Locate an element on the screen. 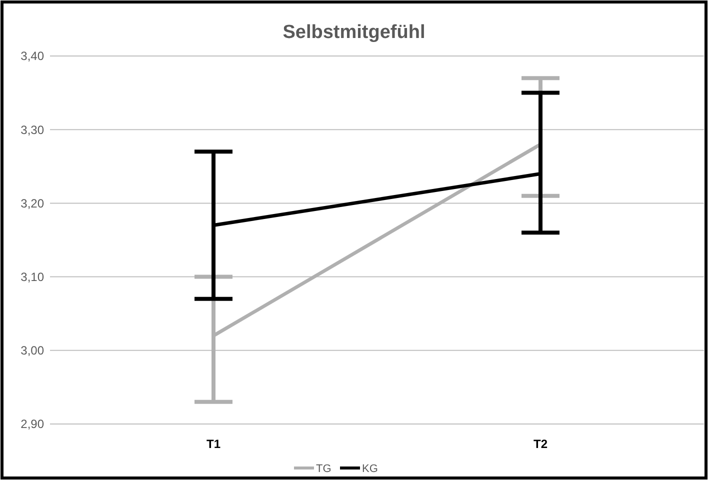  legend-label: TG is located at coordinates (324, 468).